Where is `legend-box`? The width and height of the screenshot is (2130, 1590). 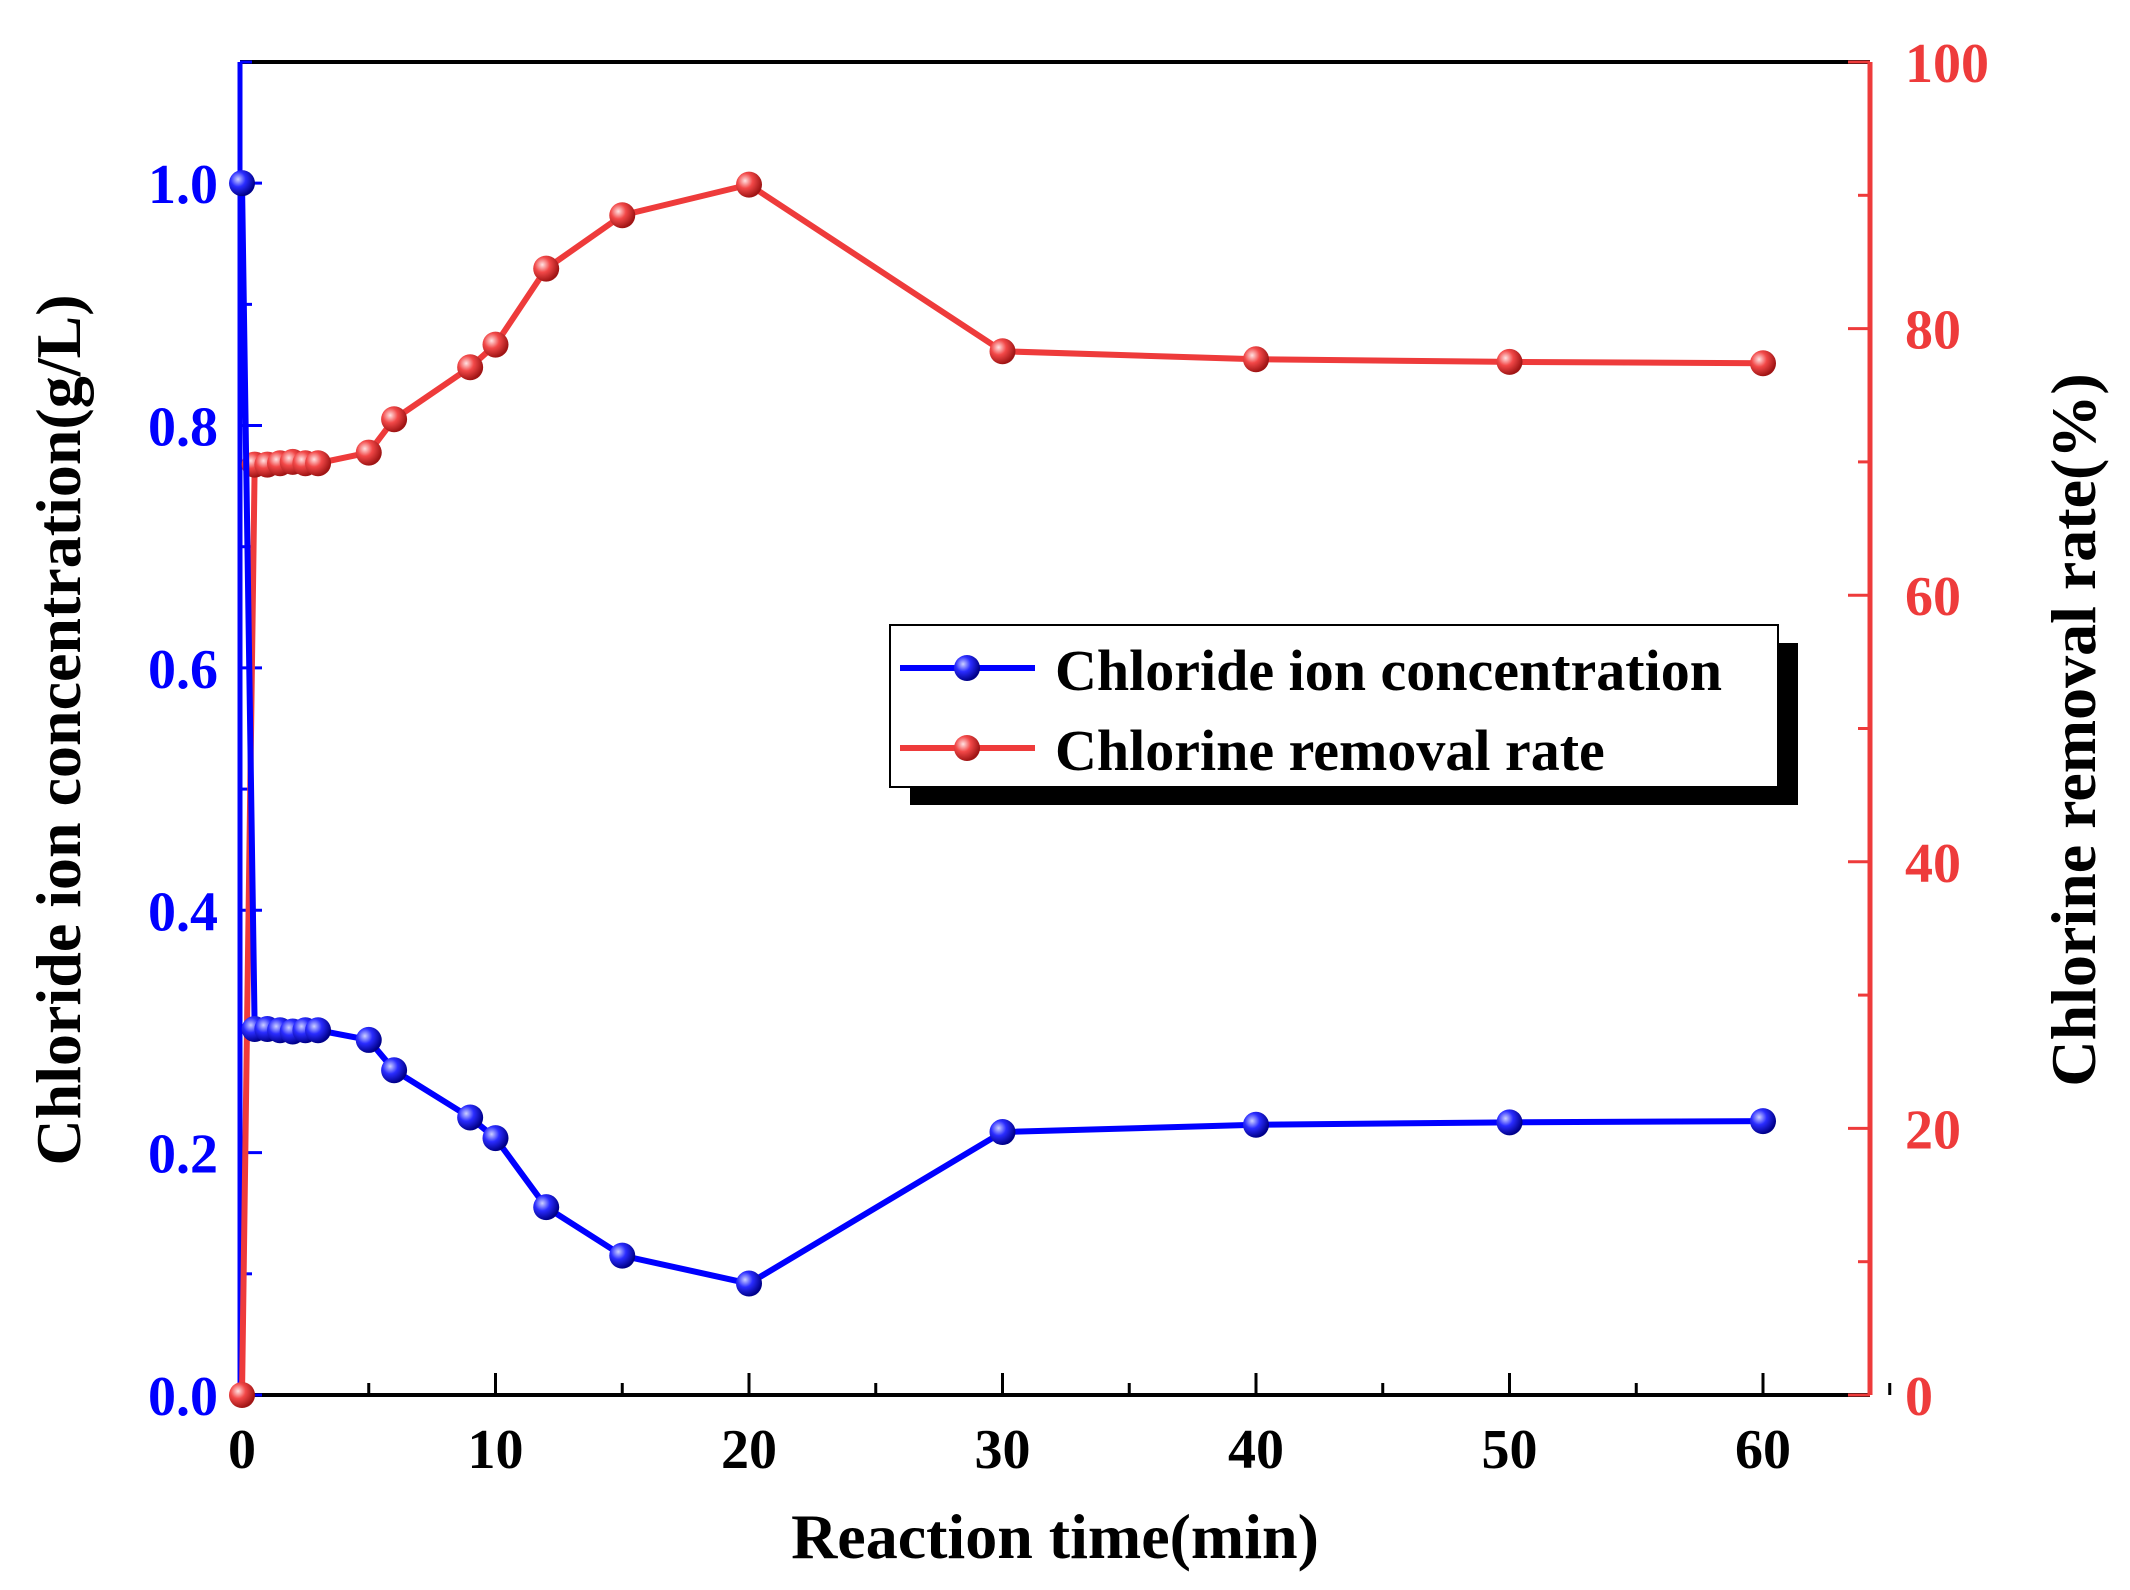 legend-box is located at coordinates (1334, 706).